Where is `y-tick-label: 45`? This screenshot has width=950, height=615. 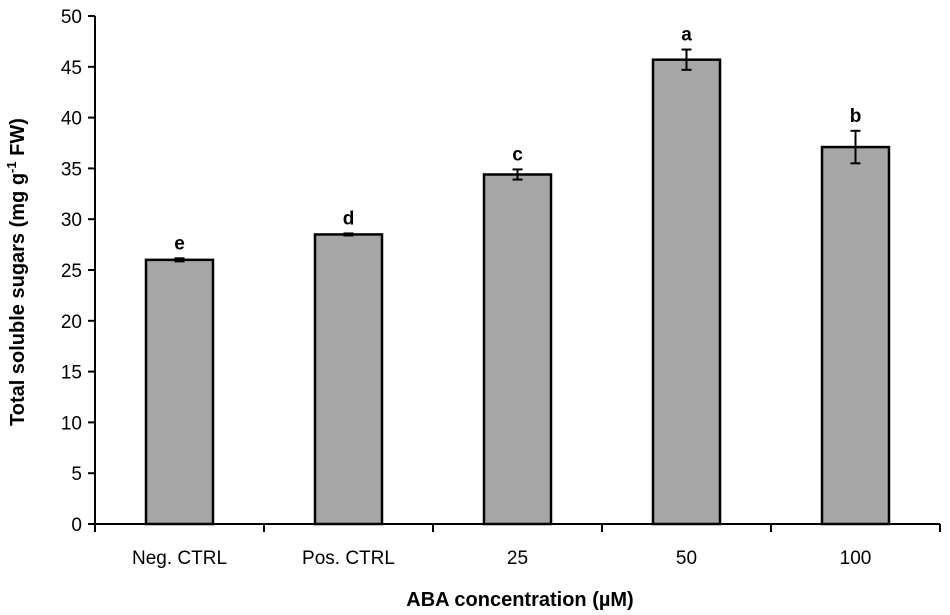
y-tick-label: 45 is located at coordinates (71, 68).